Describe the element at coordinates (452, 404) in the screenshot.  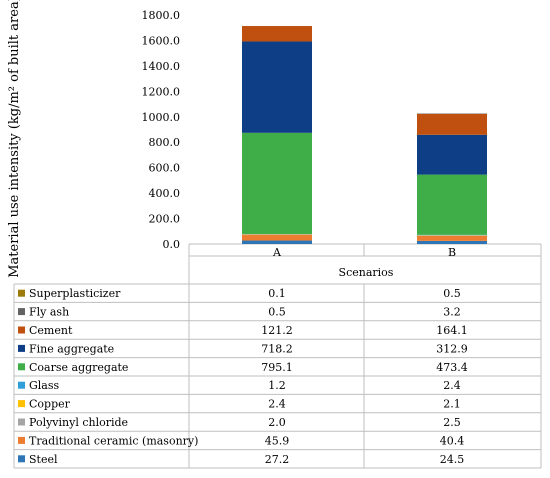
I see `data-label: 2.1` at that location.